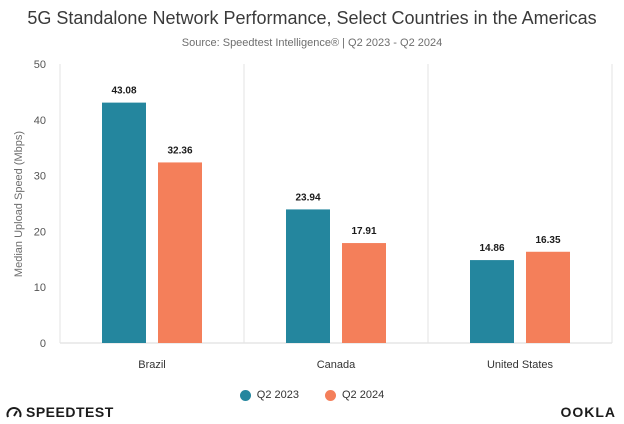 This screenshot has width=624, height=424. I want to click on legend-item-q2-2024: Q2 2024, so click(354, 395).